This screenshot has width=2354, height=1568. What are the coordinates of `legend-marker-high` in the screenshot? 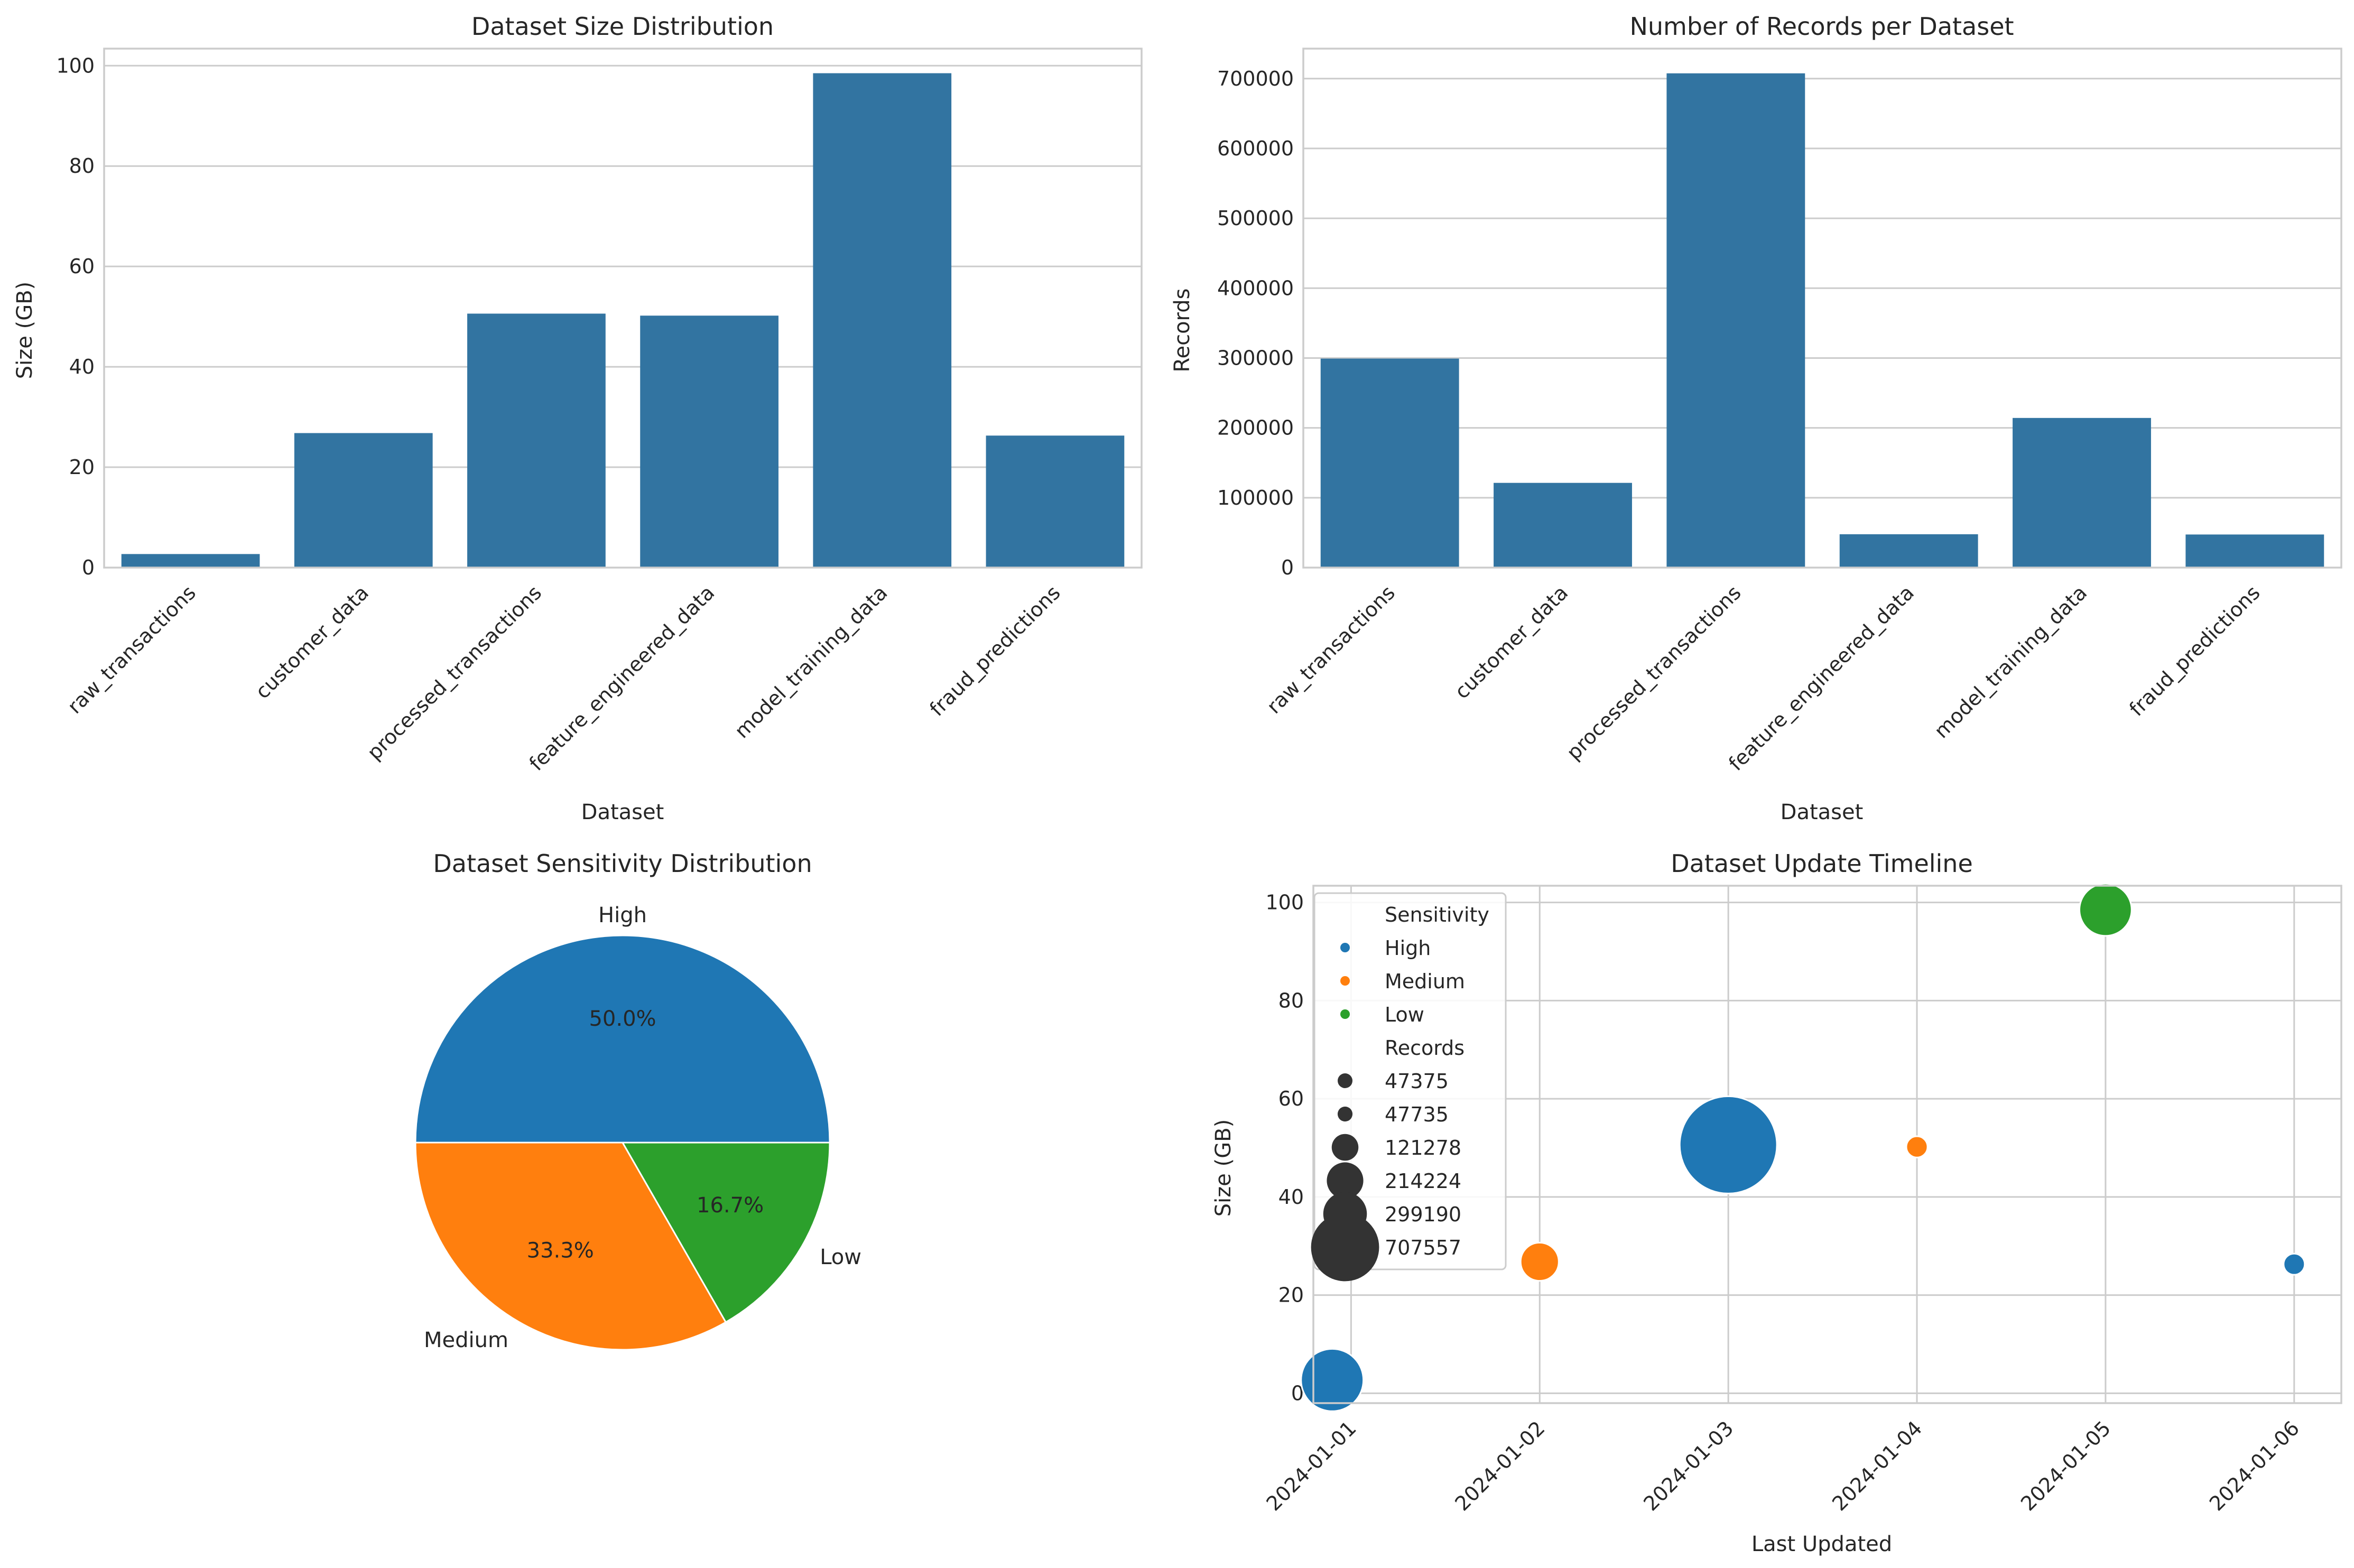 It's located at (1345, 948).